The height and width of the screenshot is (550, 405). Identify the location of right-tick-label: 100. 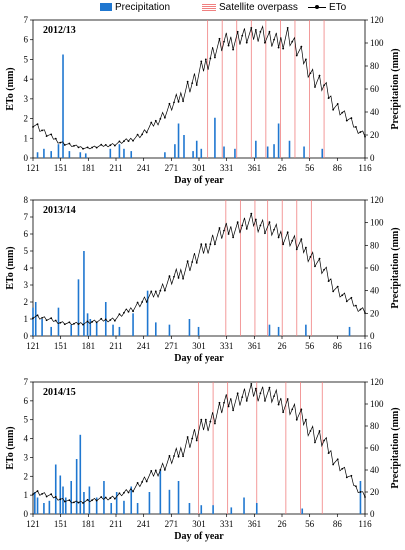
(377, 223).